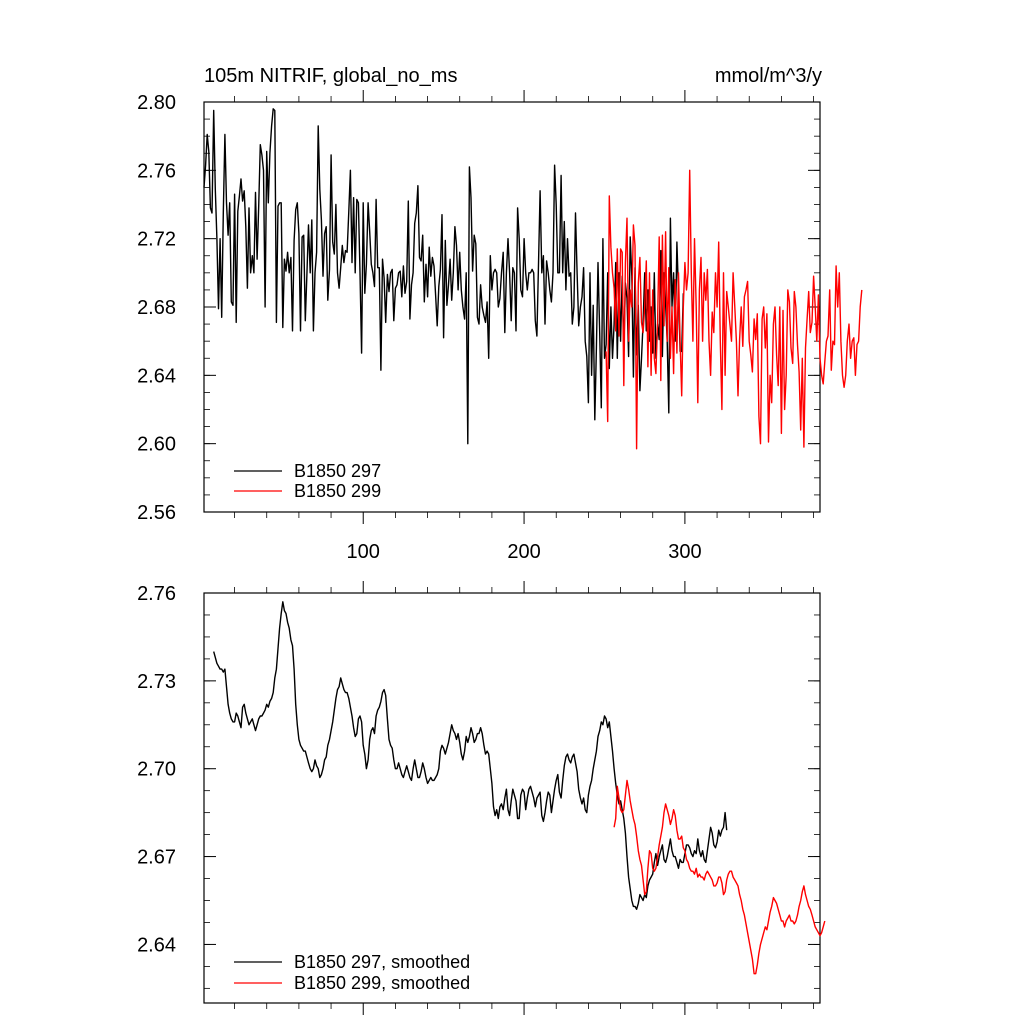 The image size is (1024, 1024). I want to click on x-tick-label: 100, so click(363, 552).